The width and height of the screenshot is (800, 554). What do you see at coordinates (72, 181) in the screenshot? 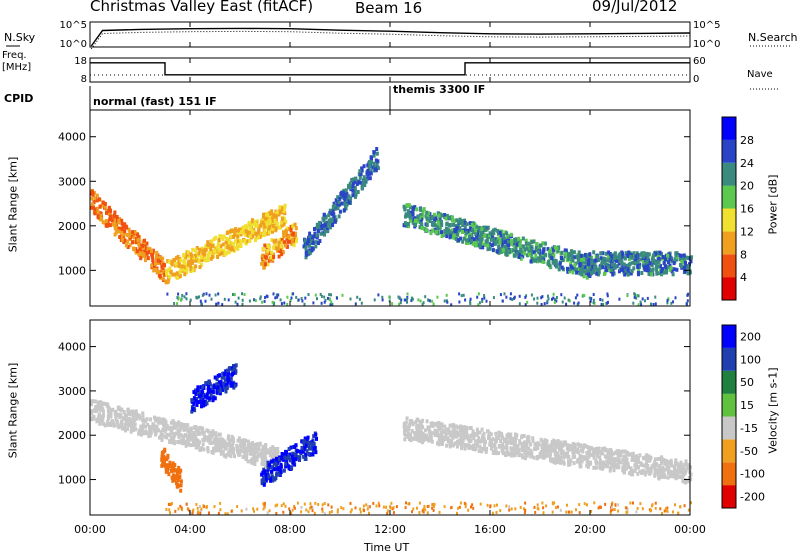
I see `range-tick-label: 3000` at bounding box center [72, 181].